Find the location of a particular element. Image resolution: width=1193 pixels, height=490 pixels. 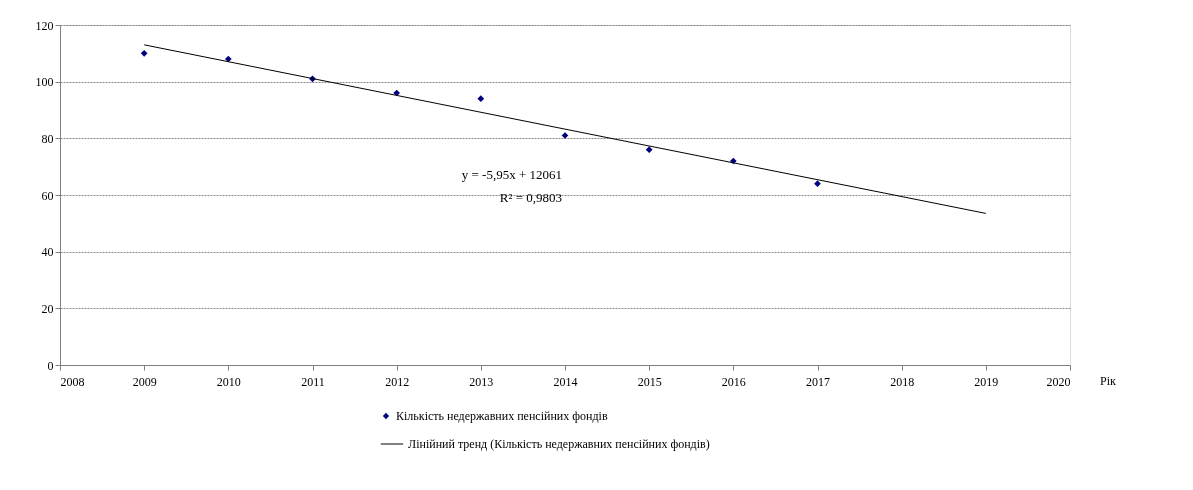

x-tick-label: 2020 is located at coordinates (1058, 381).